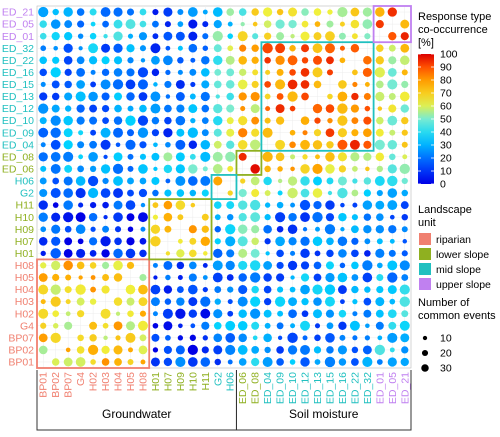 This screenshot has height=437, width=500. What do you see at coordinates (393, 388) in the screenshot?
I see `x-tick-label: ED_05` at bounding box center [393, 388].